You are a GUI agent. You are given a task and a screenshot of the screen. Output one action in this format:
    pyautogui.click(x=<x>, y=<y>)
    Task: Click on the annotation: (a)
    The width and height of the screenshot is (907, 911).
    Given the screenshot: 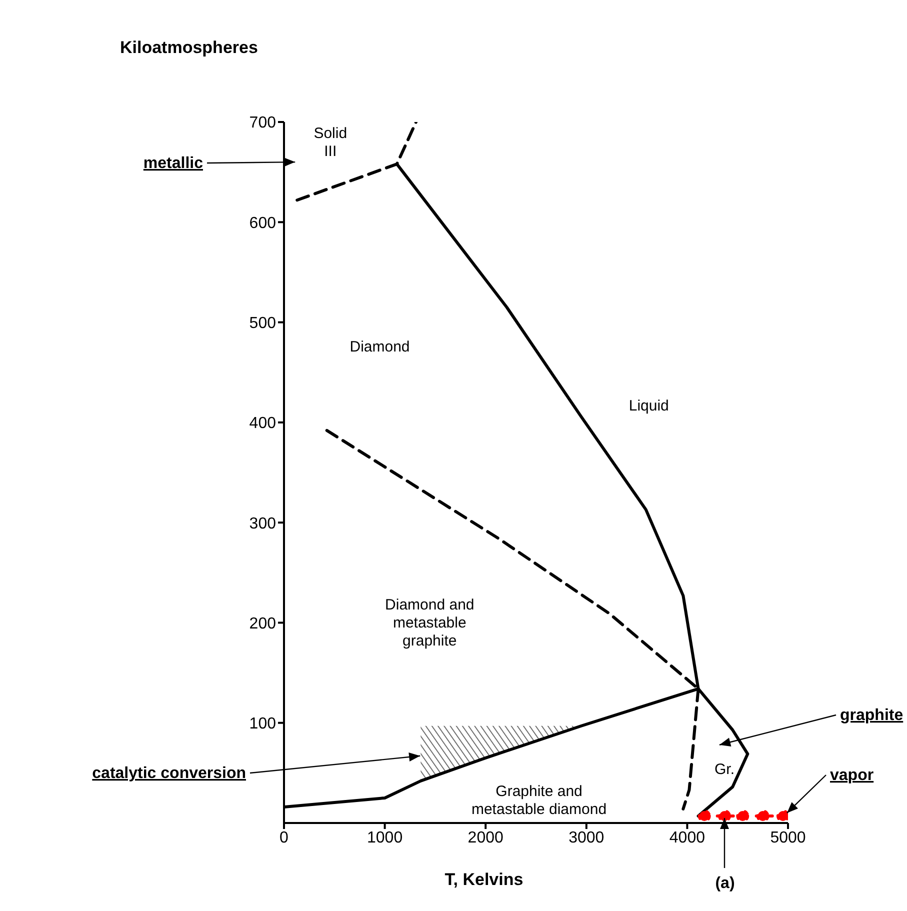 What is the action you would take?
    pyautogui.click(x=725, y=883)
    